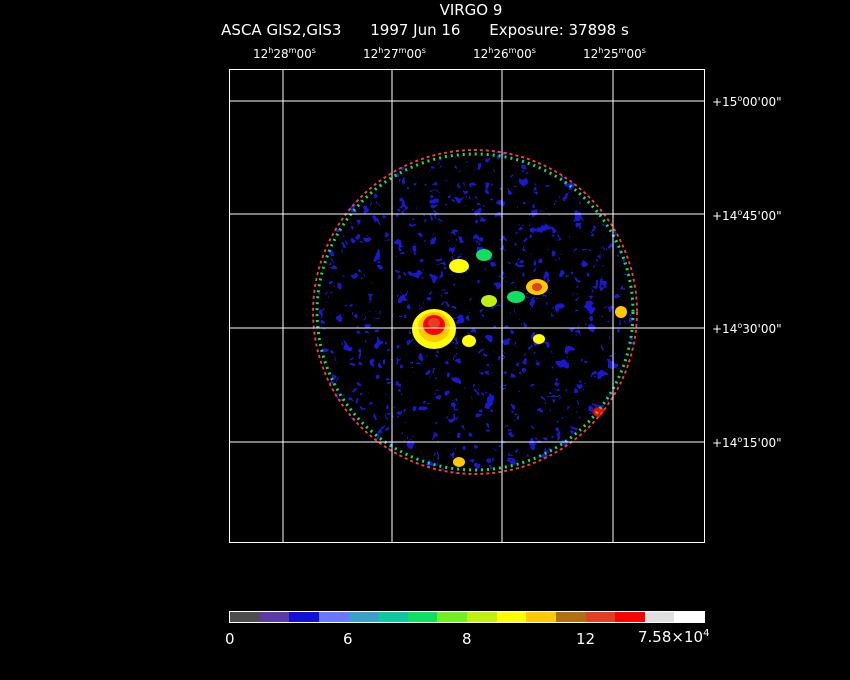 This screenshot has width=850, height=680. What do you see at coordinates (614, 53) in the screenshot?
I see `ra-label: 12h25m00s` at bounding box center [614, 53].